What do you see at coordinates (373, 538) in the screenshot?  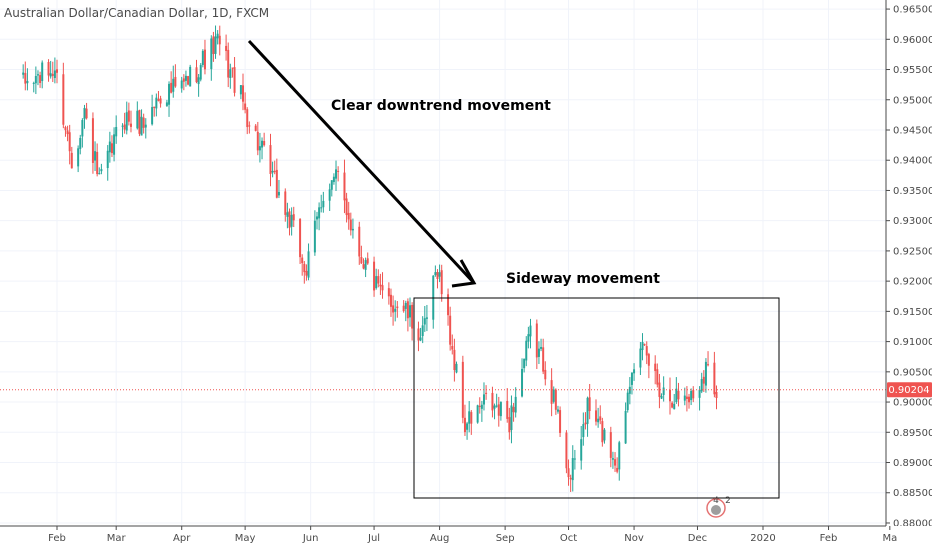 I see `time-tick-label: Jul` at bounding box center [373, 538].